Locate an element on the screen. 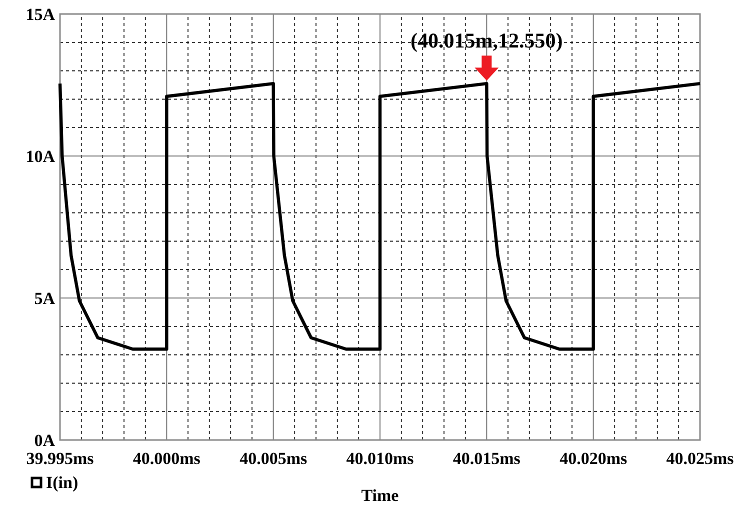 Image resolution: width=742 pixels, height=507 pixels. x-tick-label: 40.025ms is located at coordinates (700, 458).